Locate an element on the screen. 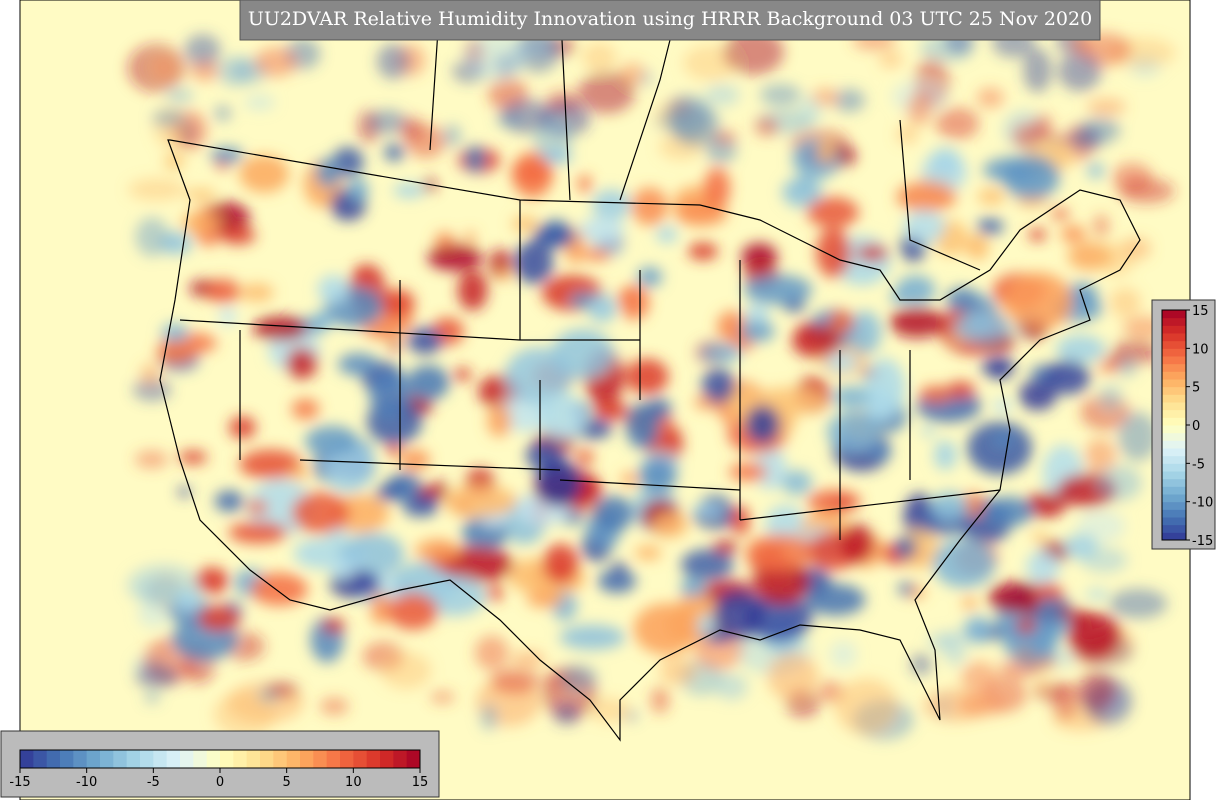 The width and height of the screenshot is (1216, 800). tick-label: 15 is located at coordinates (1200, 311).